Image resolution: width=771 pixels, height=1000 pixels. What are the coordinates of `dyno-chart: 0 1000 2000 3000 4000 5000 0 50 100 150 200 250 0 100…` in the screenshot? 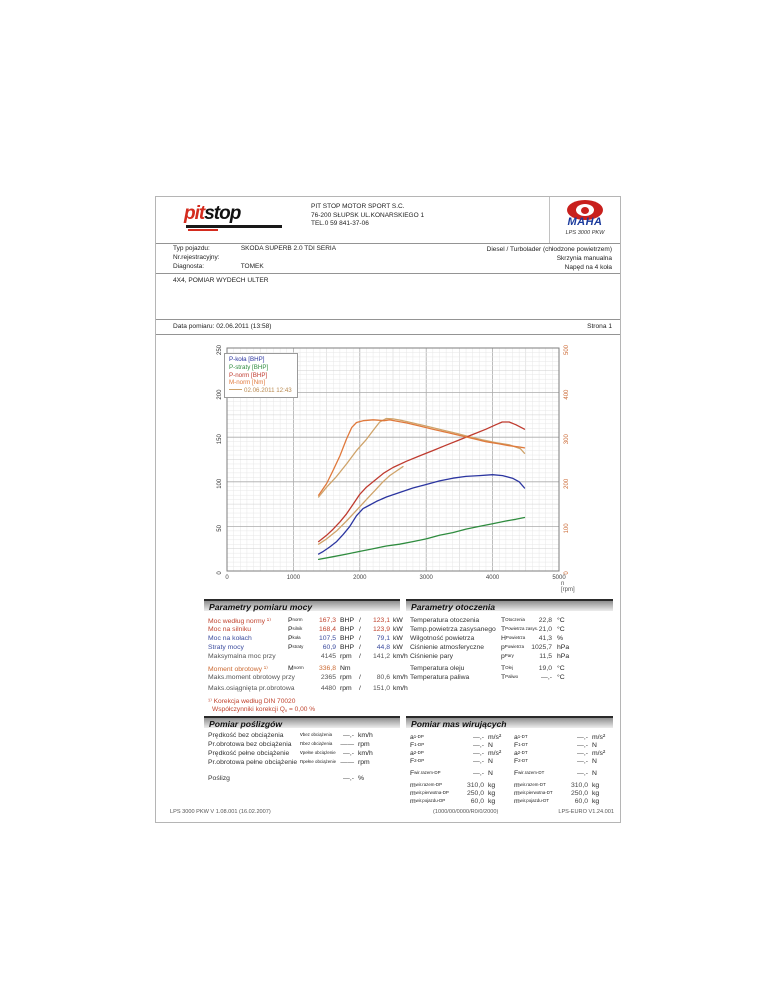 It's located at (396, 468).